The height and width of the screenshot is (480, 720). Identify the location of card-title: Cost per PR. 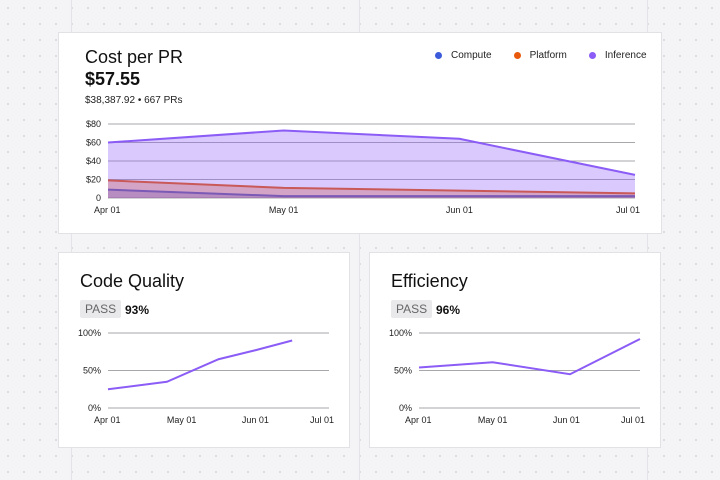
(134, 57).